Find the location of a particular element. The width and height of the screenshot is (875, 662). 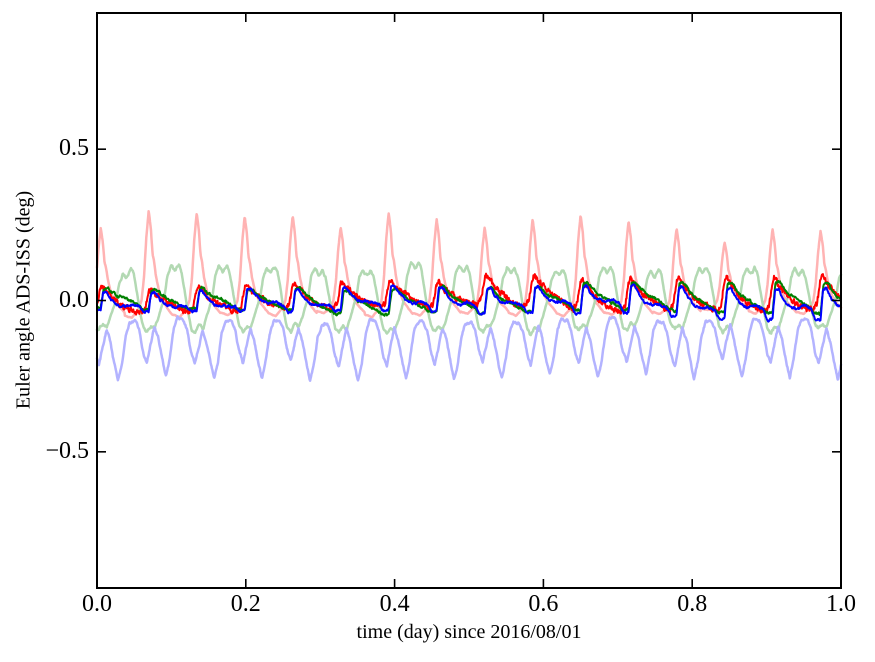

x-tick-label: 0.0 is located at coordinates (97, 604).